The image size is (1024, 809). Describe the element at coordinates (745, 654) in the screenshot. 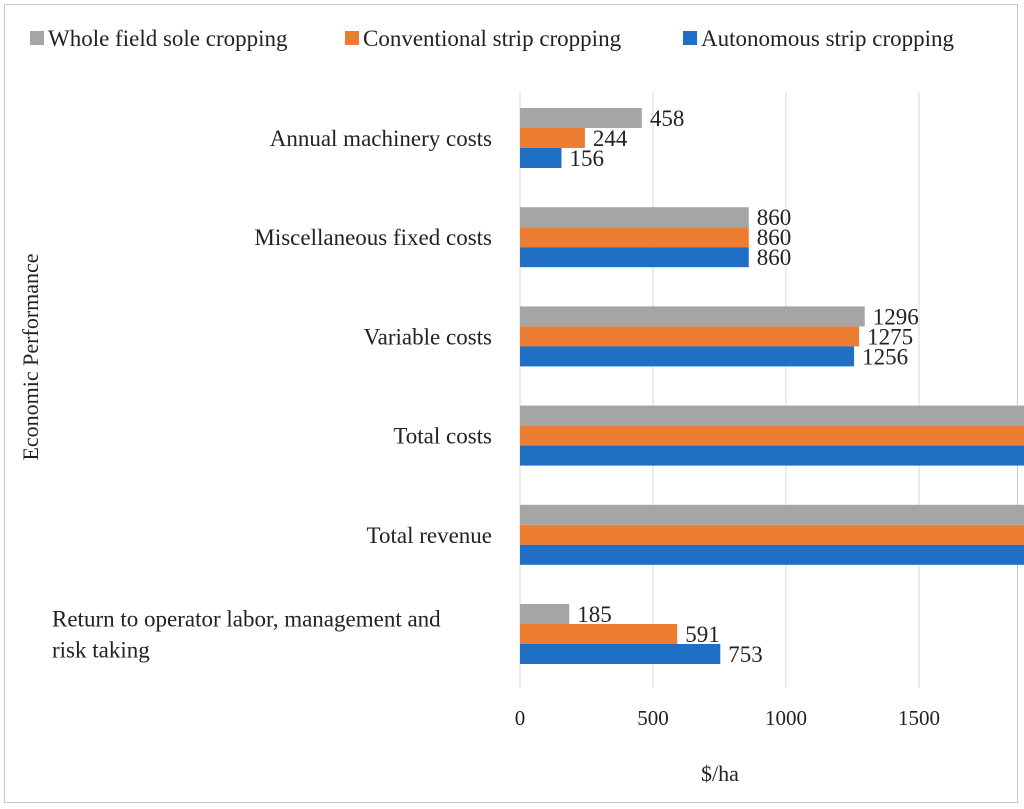

I see `data-label: 753` at that location.